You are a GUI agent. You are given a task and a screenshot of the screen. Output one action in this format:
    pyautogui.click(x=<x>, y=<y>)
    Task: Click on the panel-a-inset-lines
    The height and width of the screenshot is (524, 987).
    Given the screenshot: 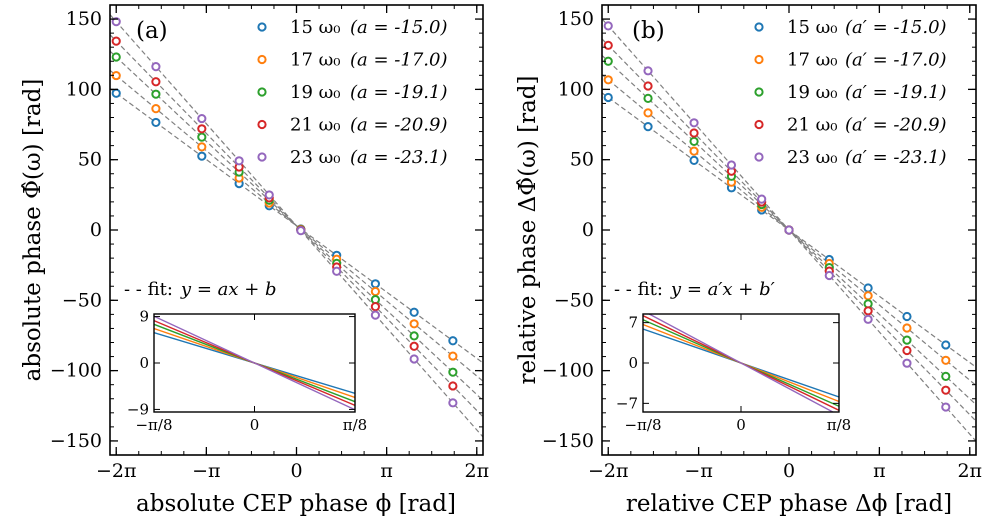 What is the action you would take?
    pyautogui.click(x=254, y=363)
    